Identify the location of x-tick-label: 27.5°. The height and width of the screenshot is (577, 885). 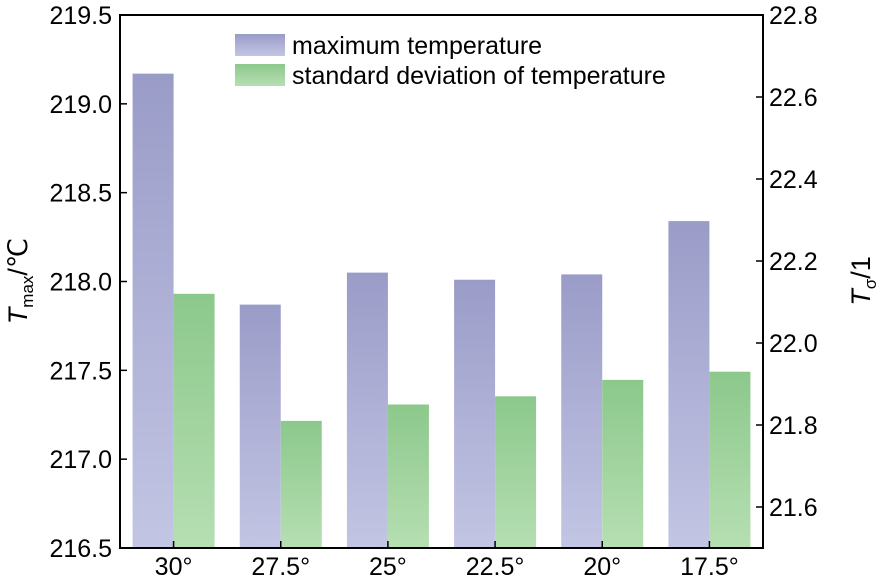
(280, 565).